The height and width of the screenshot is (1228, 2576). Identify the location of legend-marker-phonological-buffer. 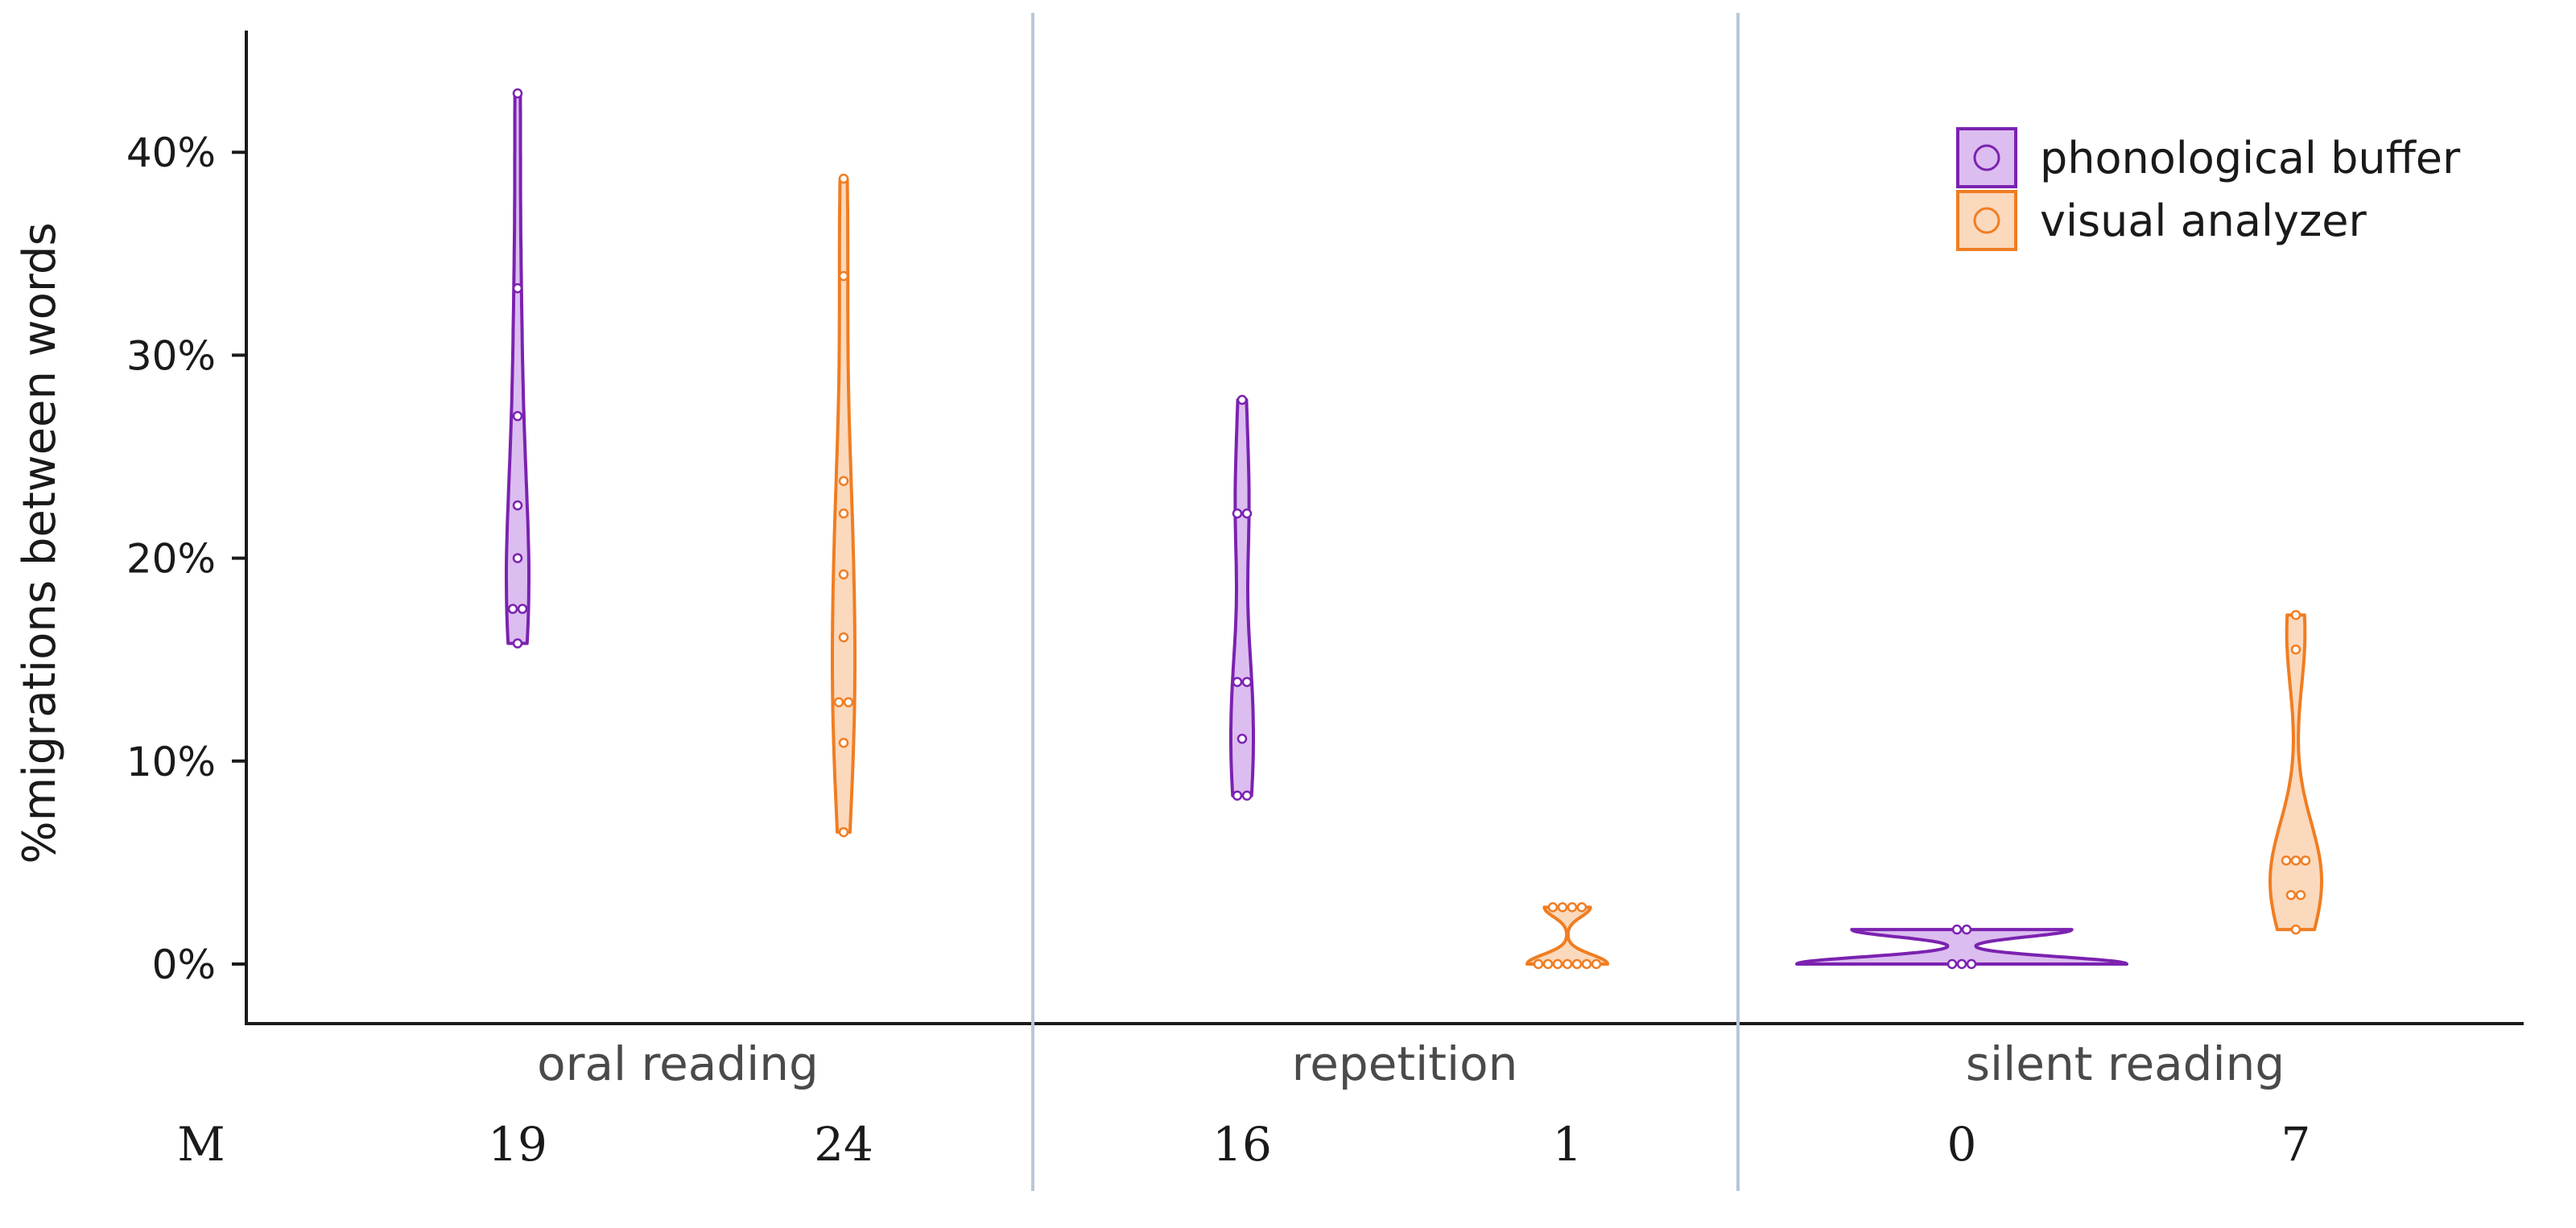
(1986, 157).